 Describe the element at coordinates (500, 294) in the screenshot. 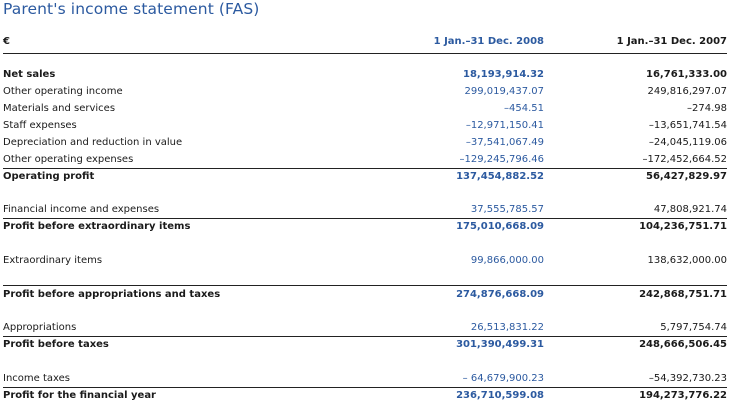

I see `value-2008: 274,876,668.09` at that location.